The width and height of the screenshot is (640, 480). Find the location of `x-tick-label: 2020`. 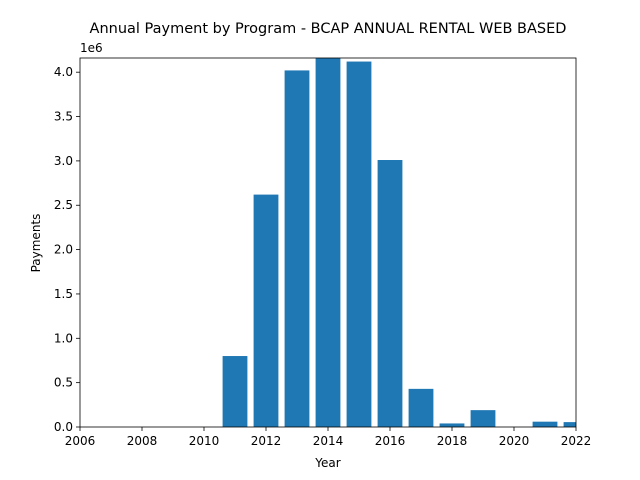

x-tick-label: 2020 is located at coordinates (514, 441).